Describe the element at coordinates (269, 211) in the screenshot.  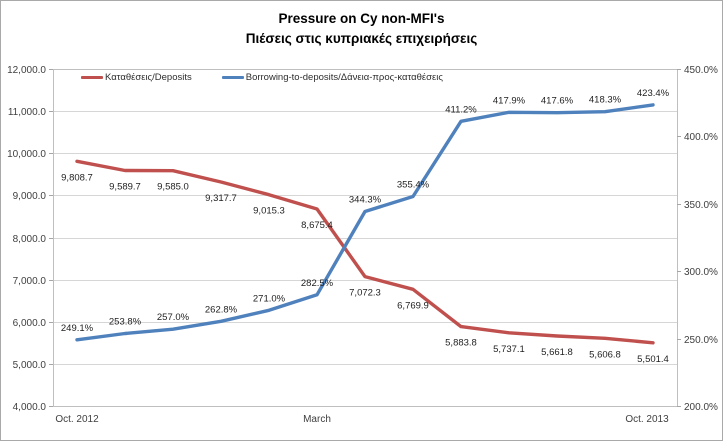
I see `deposits-data-label: 9,015.3` at that location.